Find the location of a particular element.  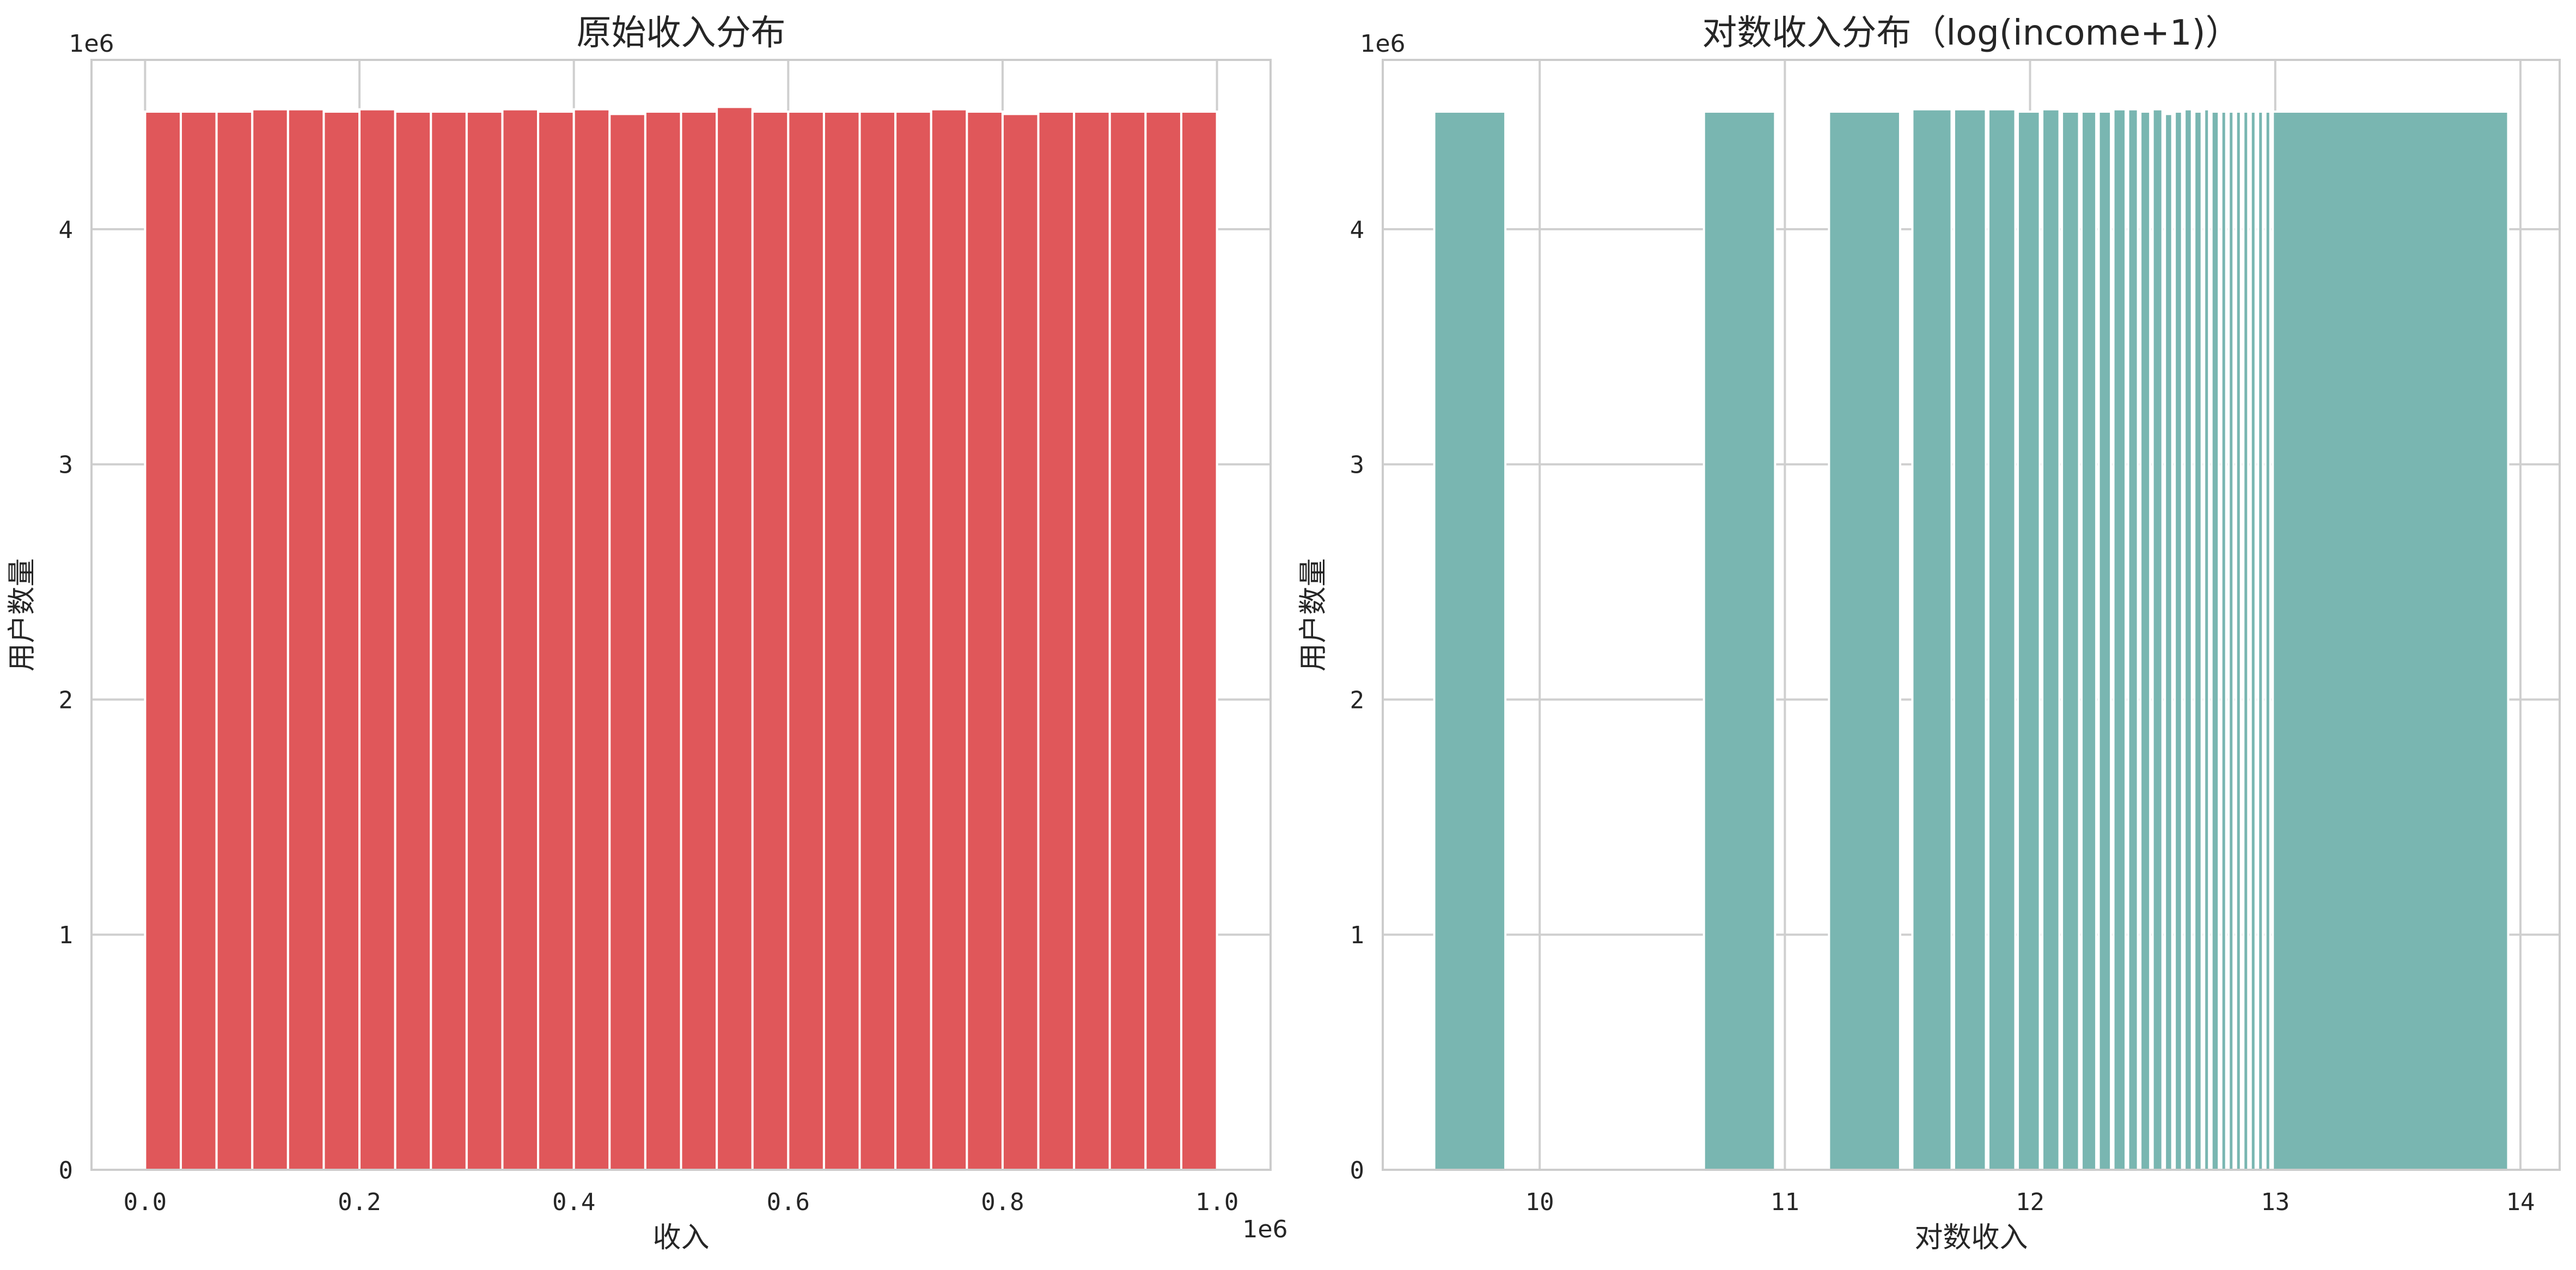

x-tick-label: 0.6 is located at coordinates (788, 1202).